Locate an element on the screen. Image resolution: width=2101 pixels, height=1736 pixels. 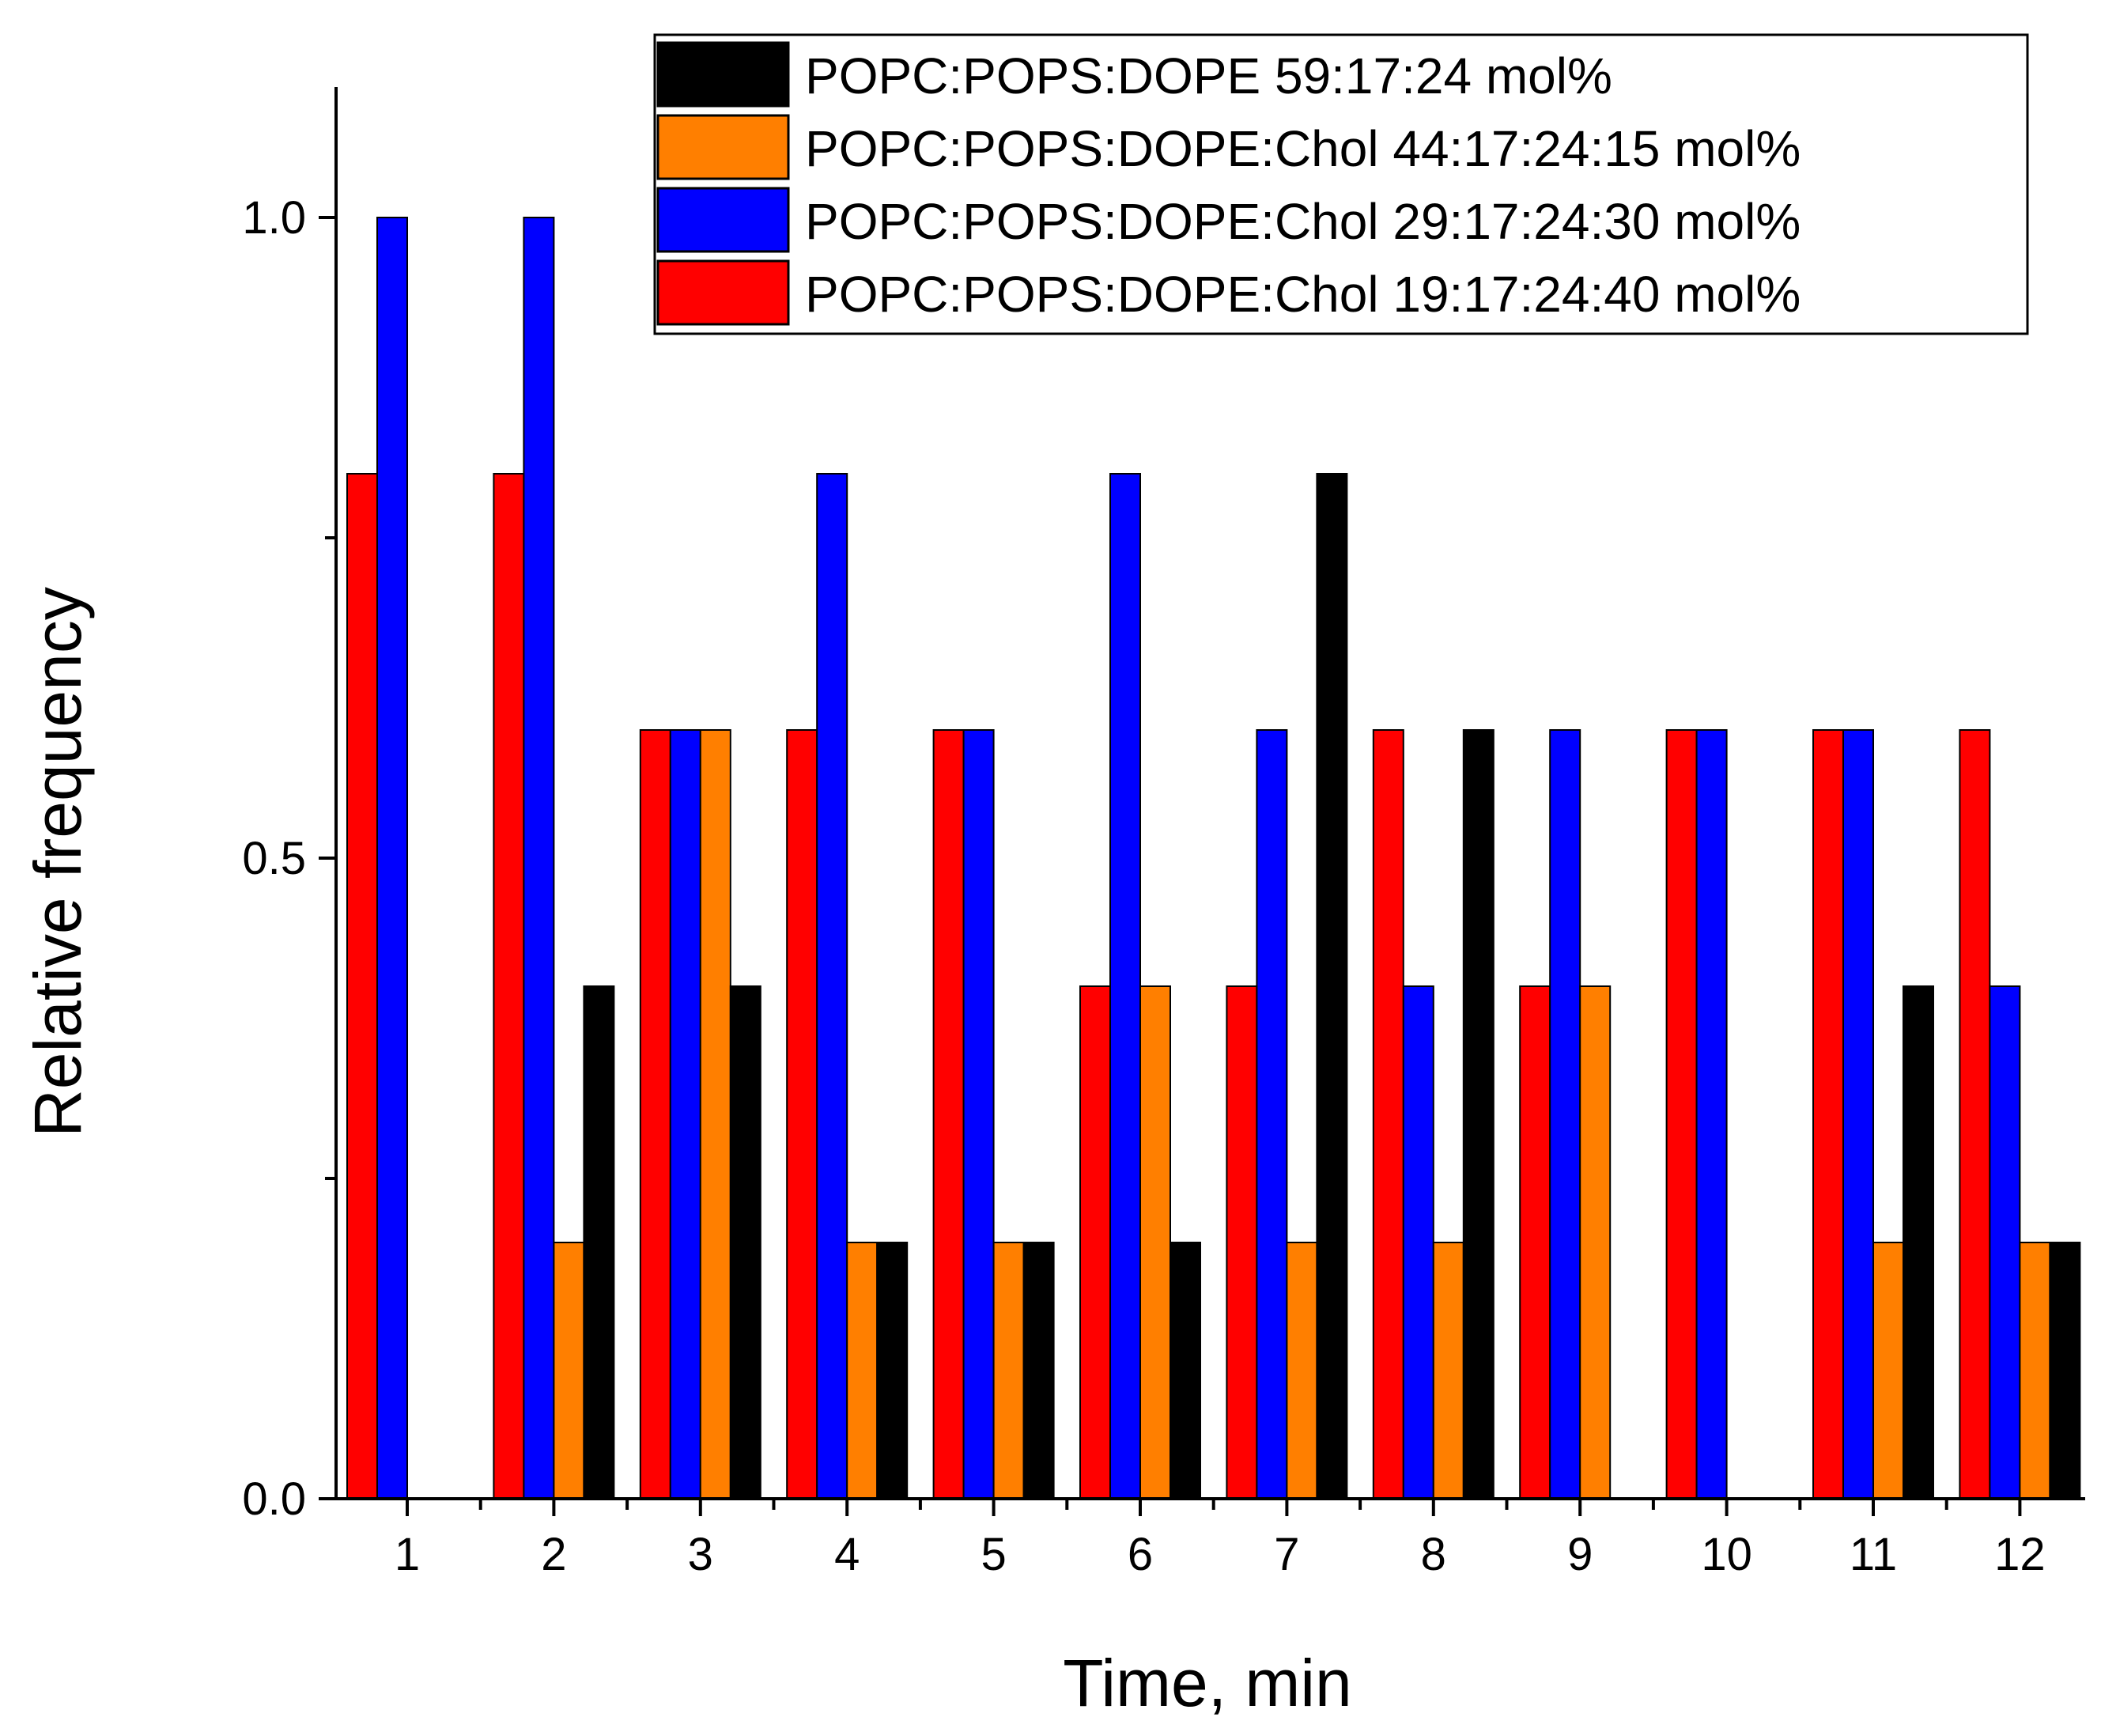
bar-popc-pops-dope-chol-44-17-24-15-mol--t12 is located at coordinates (2035, 1371).